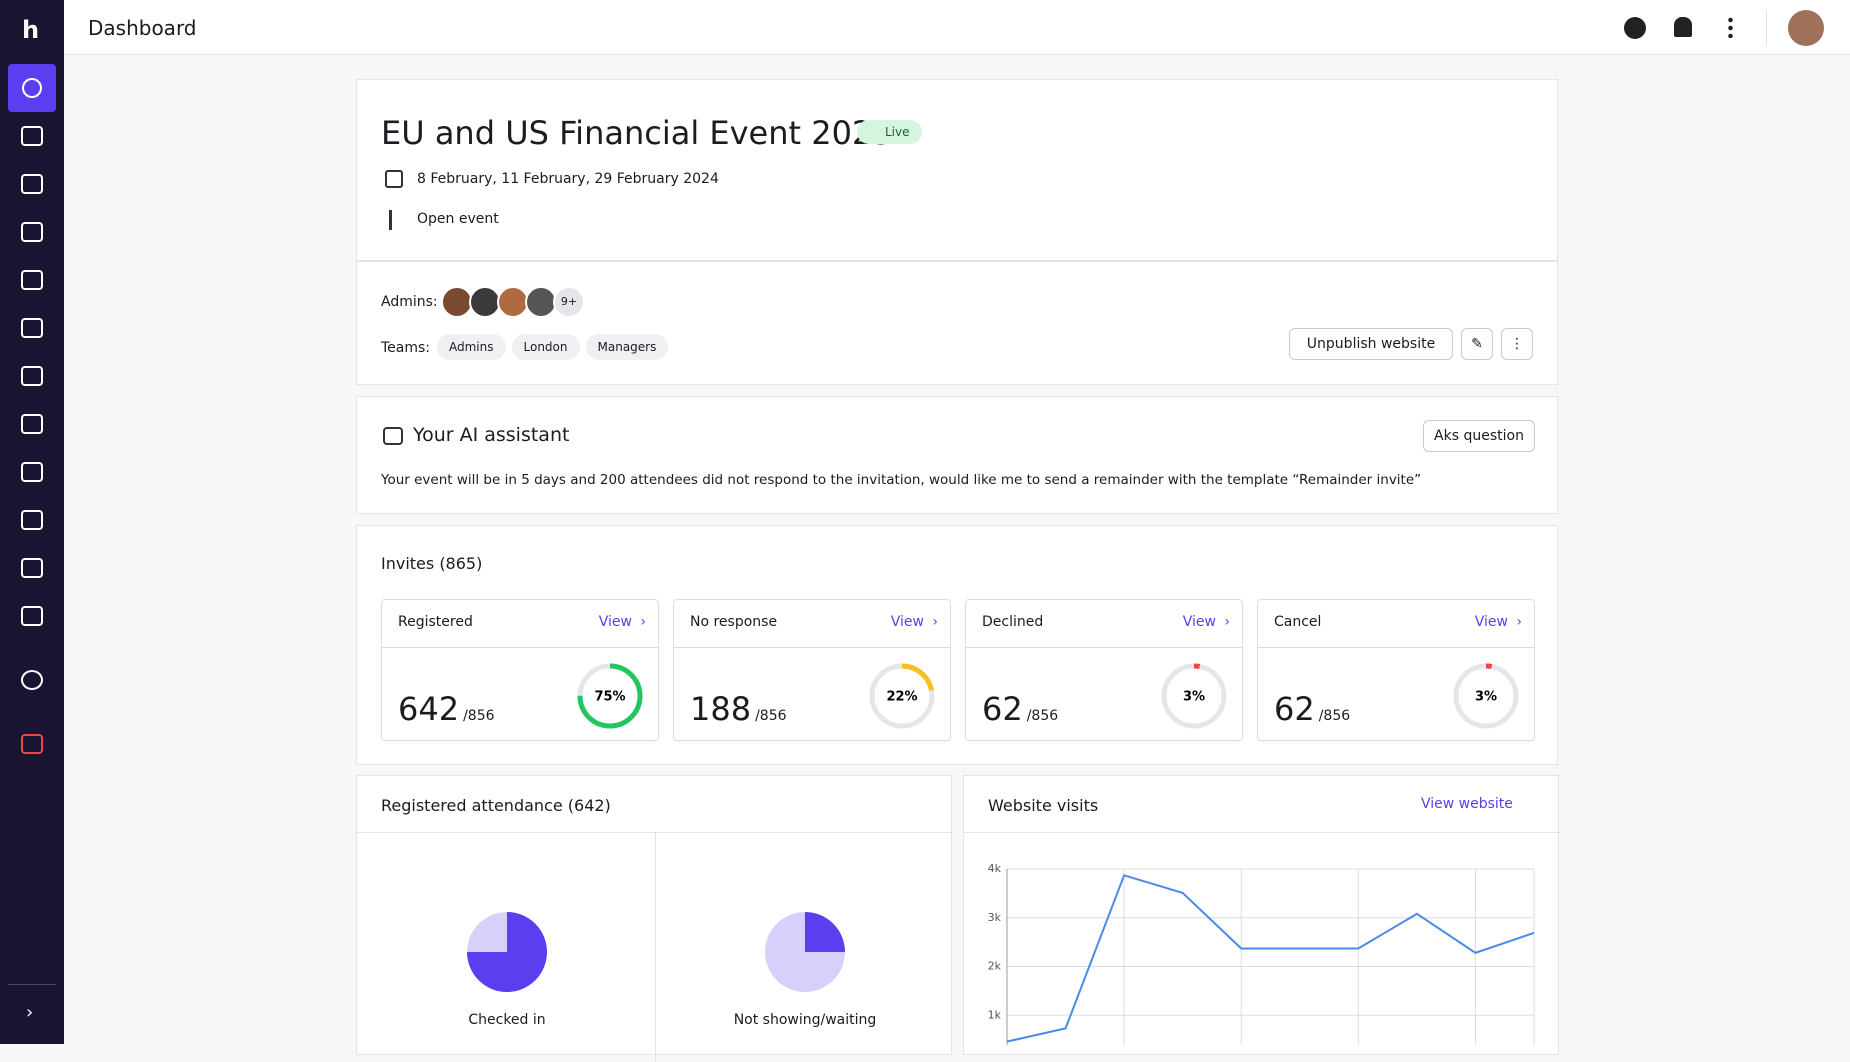 The height and width of the screenshot is (1062, 1850). What do you see at coordinates (394, 179) in the screenshot?
I see `calendar-icon` at bounding box center [394, 179].